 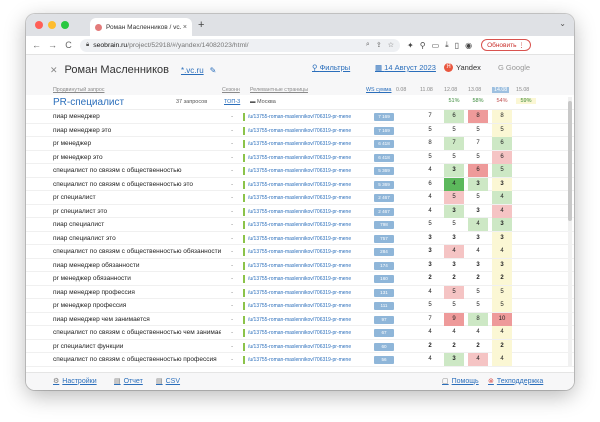 What do you see at coordinates (92, 278) in the screenshot?
I see `keyword-cell: pr менеджер обязанности` at bounding box center [92, 278].